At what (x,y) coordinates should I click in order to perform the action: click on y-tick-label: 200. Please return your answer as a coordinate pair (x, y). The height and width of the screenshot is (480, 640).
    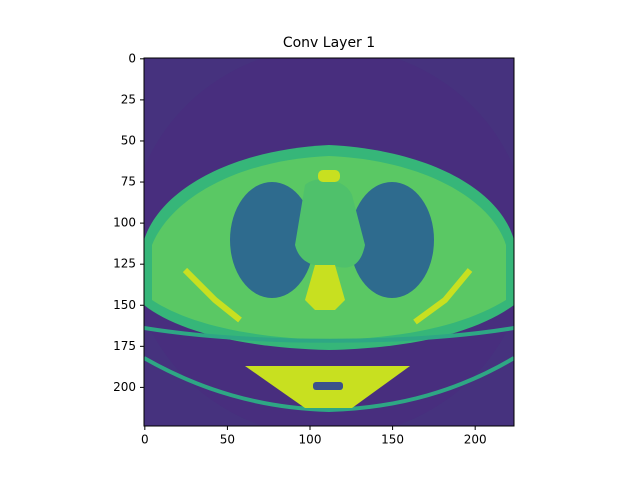
    Looking at the image, I should click on (124, 387).